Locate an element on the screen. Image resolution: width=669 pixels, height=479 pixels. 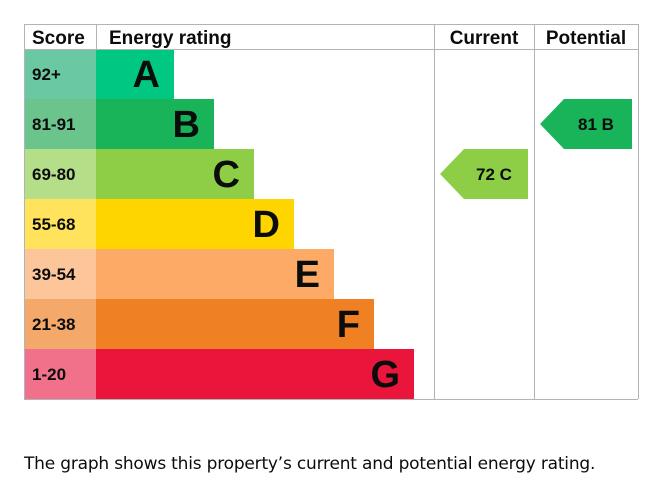
score-range-d: 55-68 is located at coordinates (53, 224).